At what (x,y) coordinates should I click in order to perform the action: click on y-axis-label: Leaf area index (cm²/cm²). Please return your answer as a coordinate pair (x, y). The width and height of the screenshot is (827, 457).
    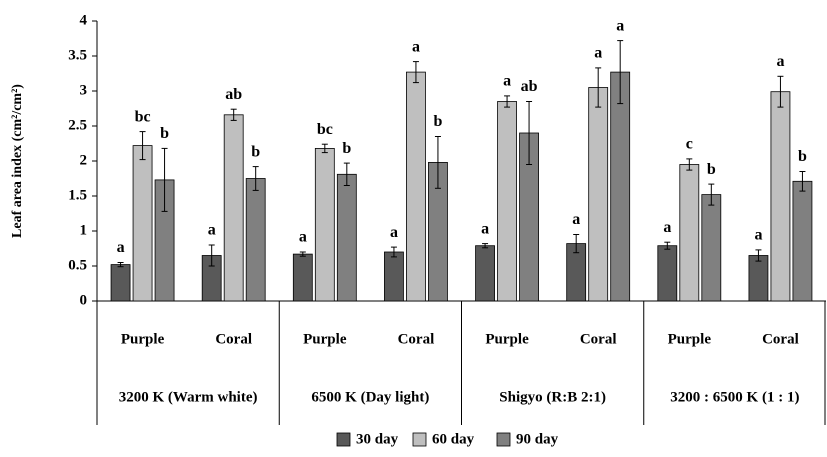
    Looking at the image, I should click on (17, 161).